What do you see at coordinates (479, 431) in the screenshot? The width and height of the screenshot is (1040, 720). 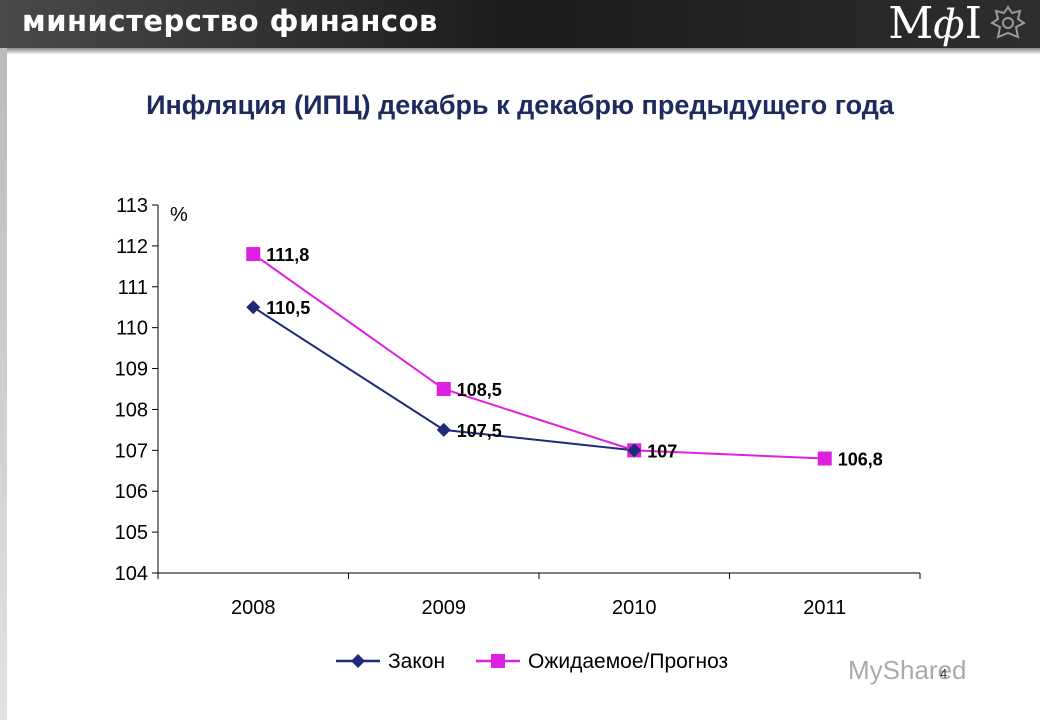 I see `data-label: 107,5` at bounding box center [479, 431].